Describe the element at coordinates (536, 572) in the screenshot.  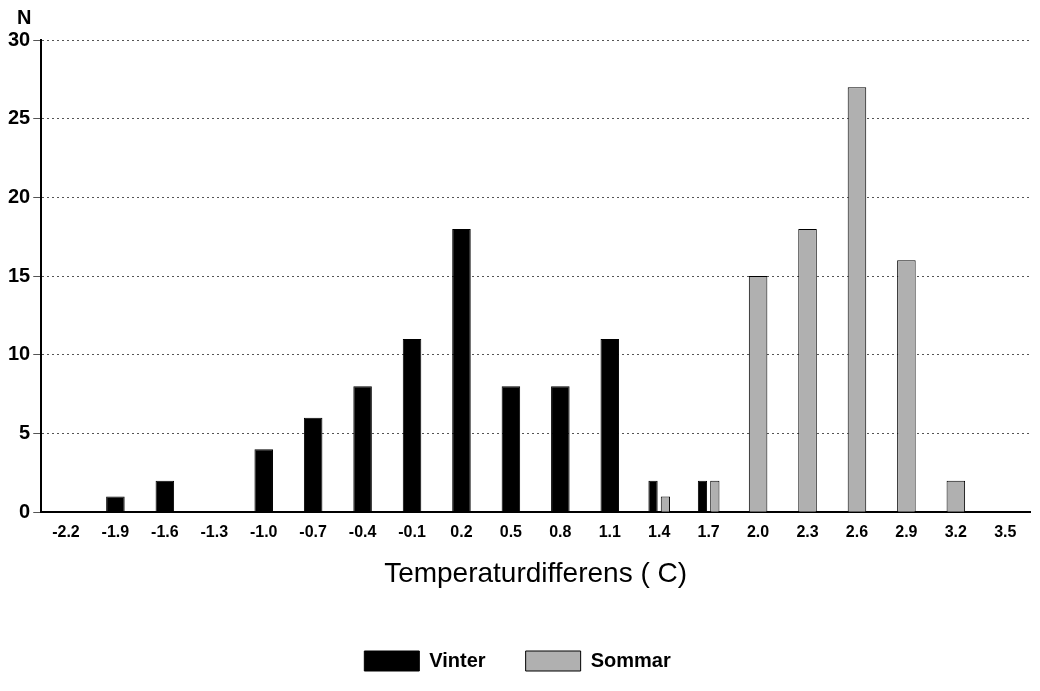
I see `x-axis-title: Temperaturdifferens ( C)` at that location.